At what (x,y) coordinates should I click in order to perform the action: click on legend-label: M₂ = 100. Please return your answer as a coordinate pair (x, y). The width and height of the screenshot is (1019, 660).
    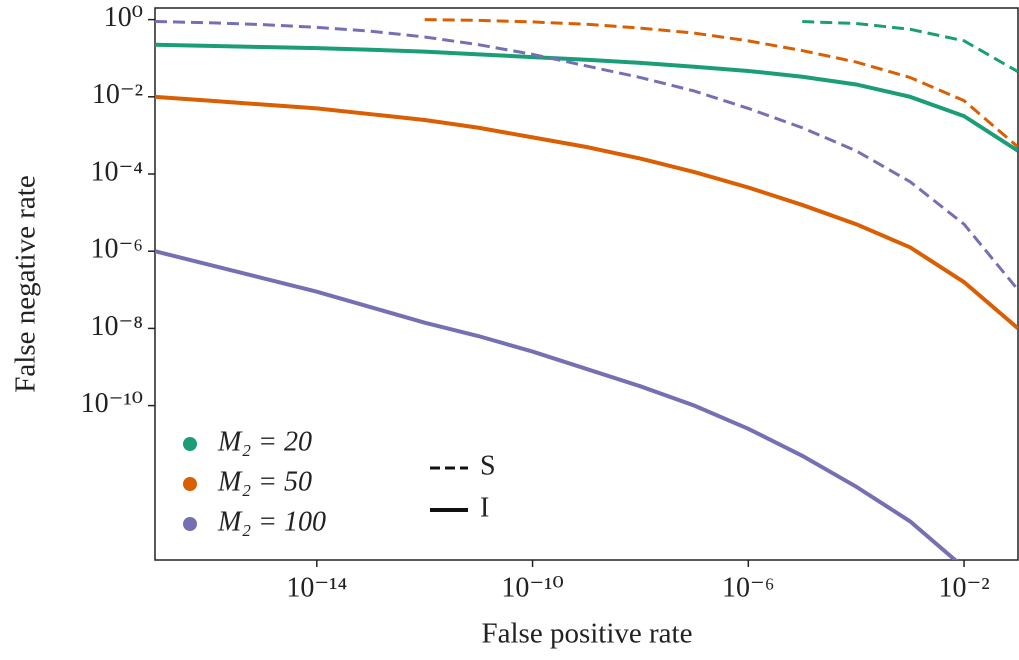
    Looking at the image, I should click on (271, 521).